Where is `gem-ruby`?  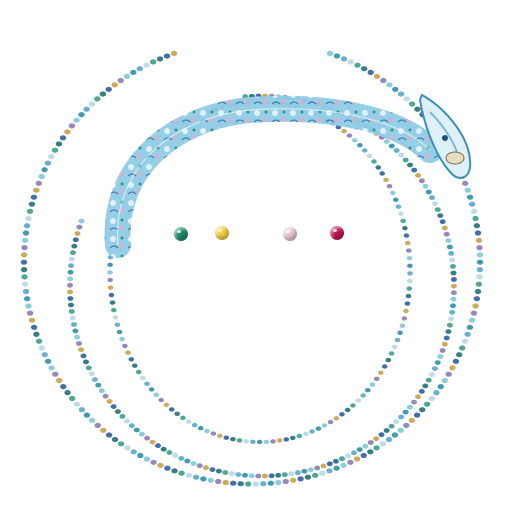
gem-ruby is located at coordinates (337, 233).